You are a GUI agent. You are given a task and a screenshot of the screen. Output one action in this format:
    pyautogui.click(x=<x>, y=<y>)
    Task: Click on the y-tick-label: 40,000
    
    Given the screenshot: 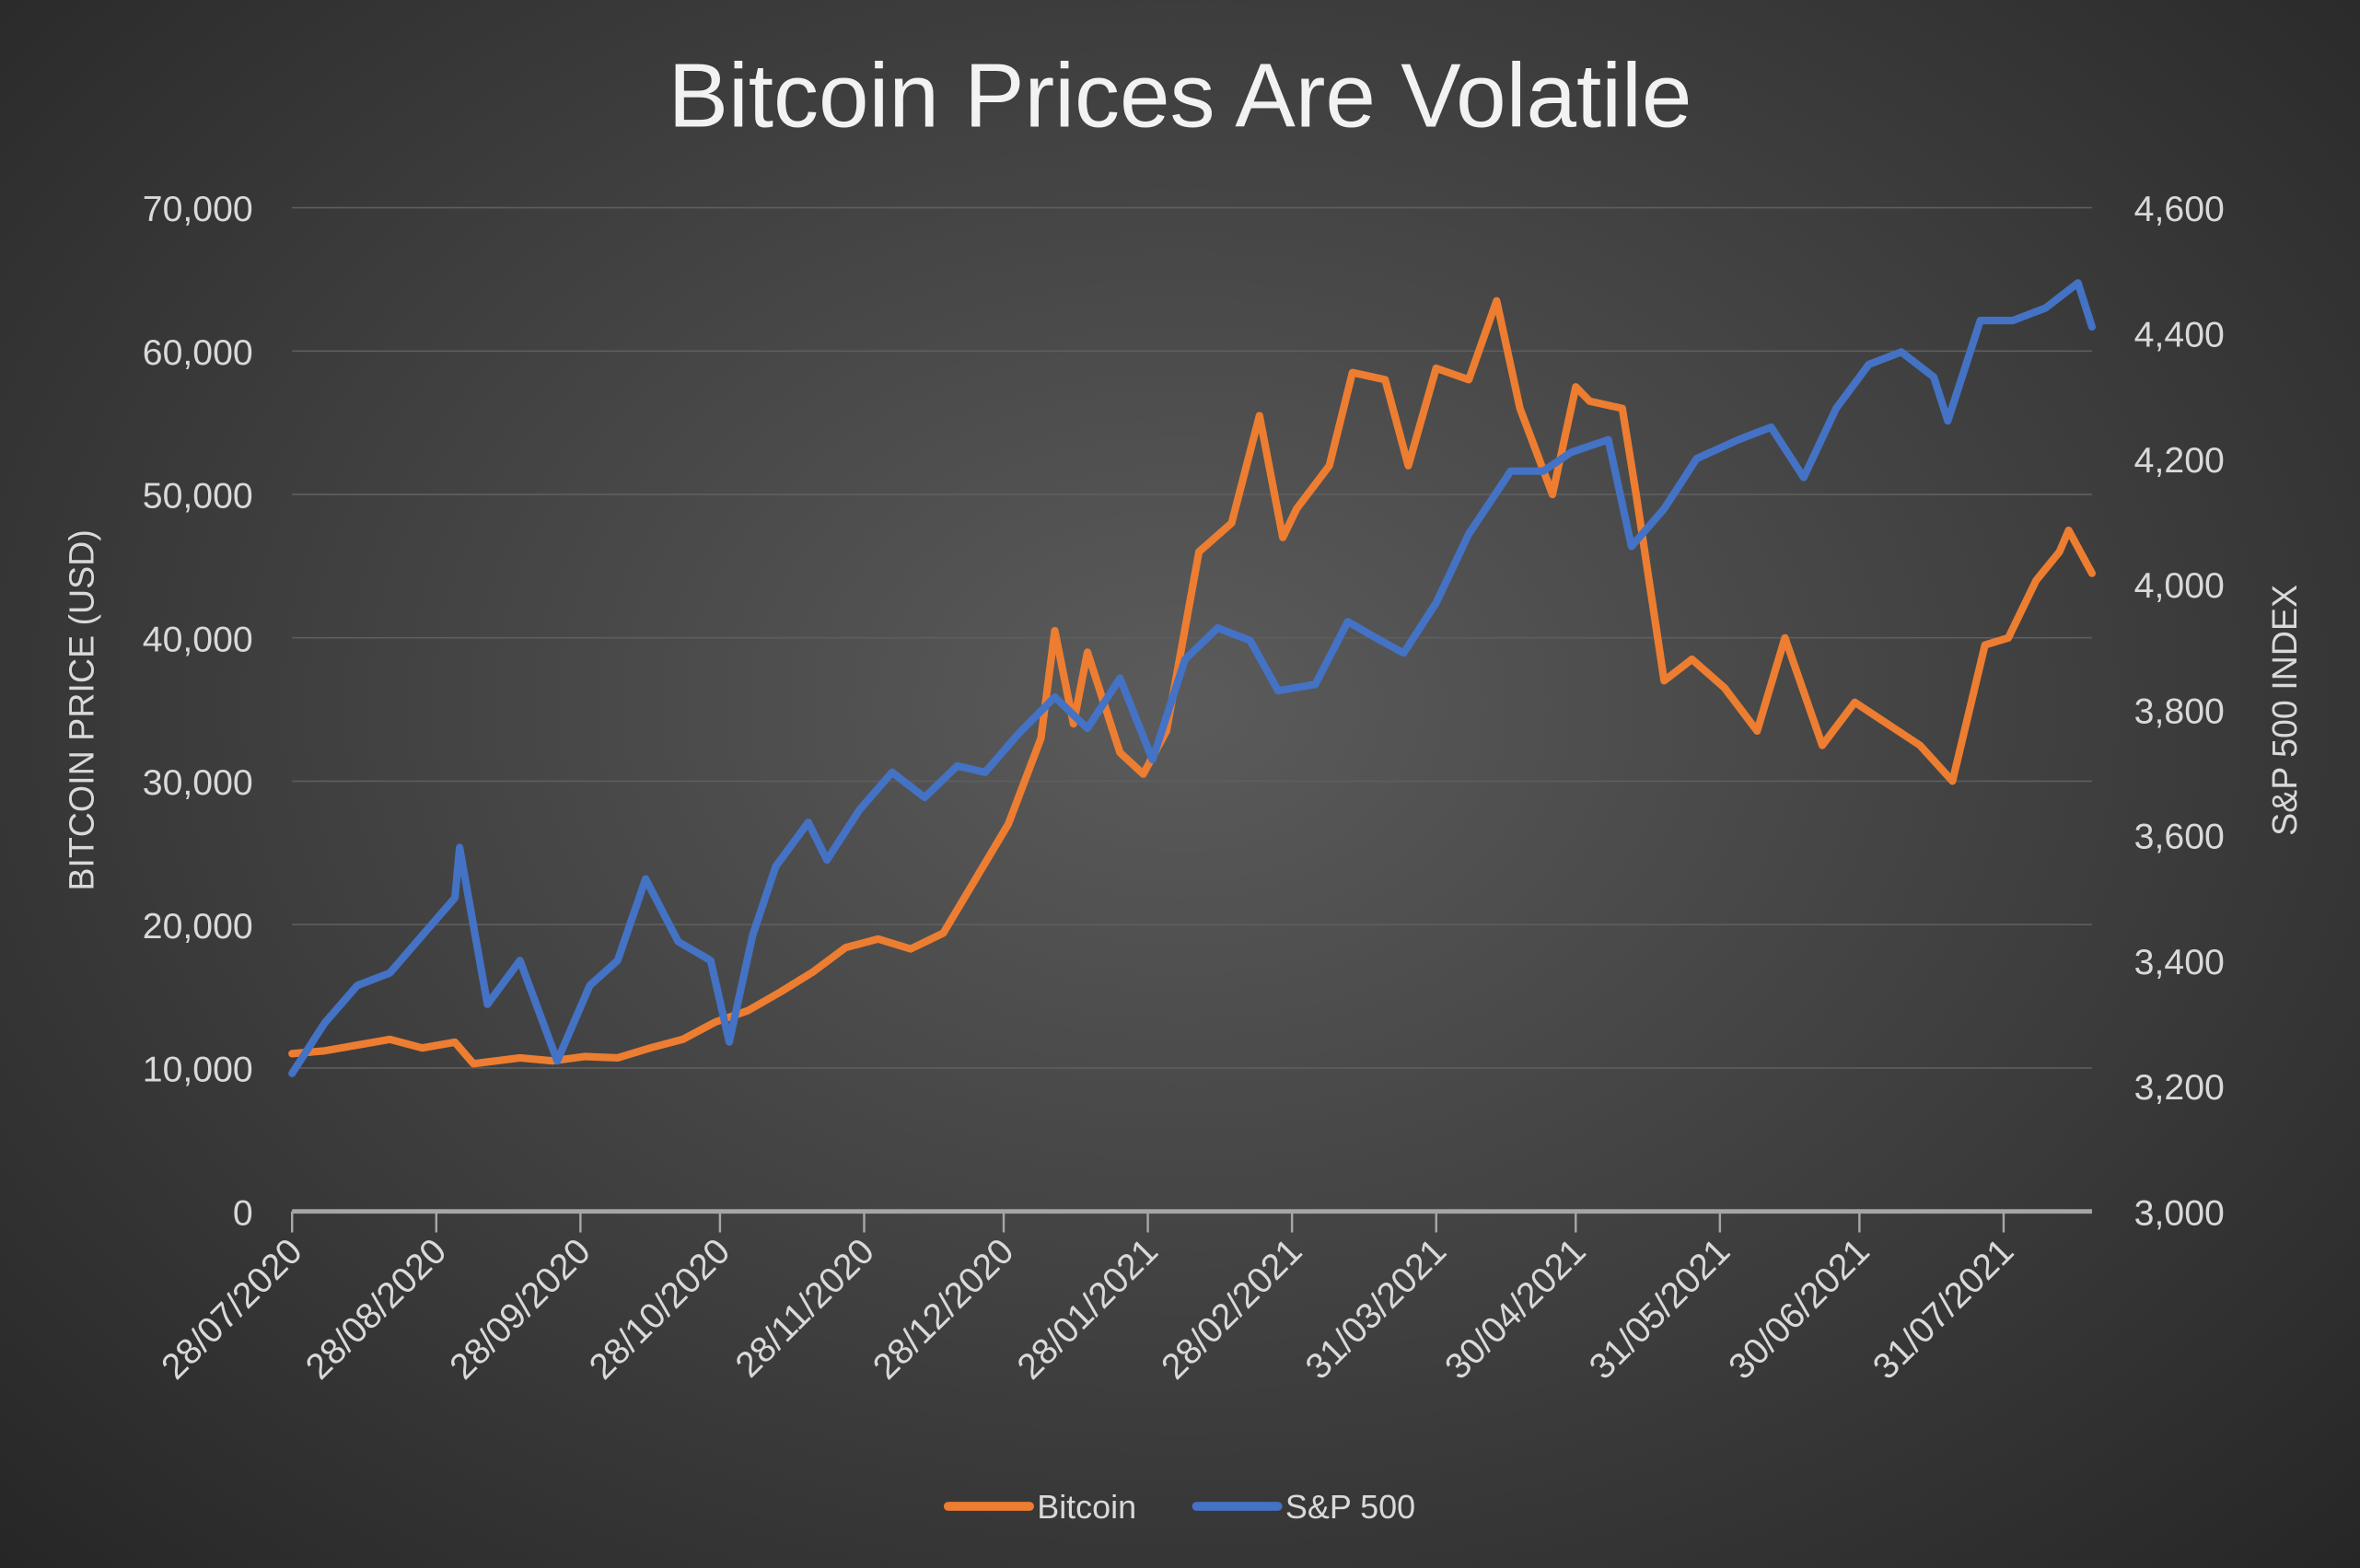 What is the action you would take?
    pyautogui.click(x=198, y=639)
    